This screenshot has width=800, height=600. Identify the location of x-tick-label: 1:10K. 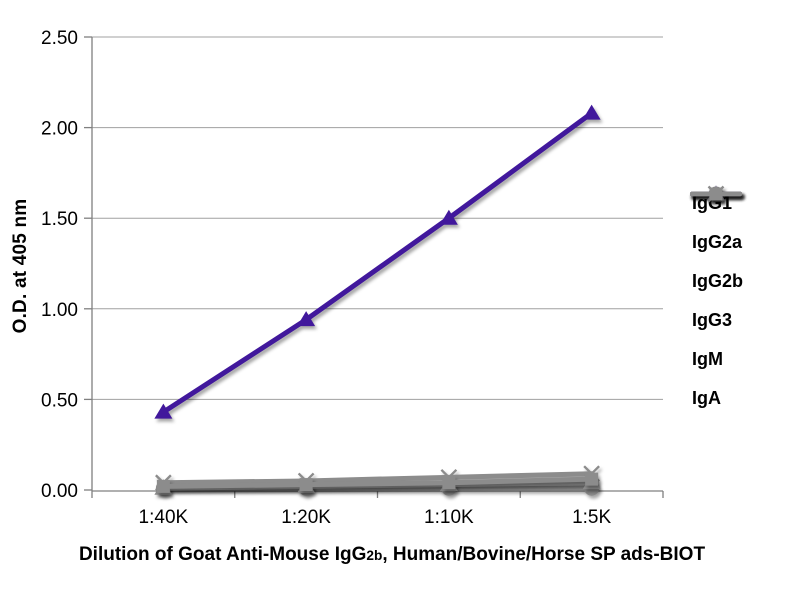
(449, 517).